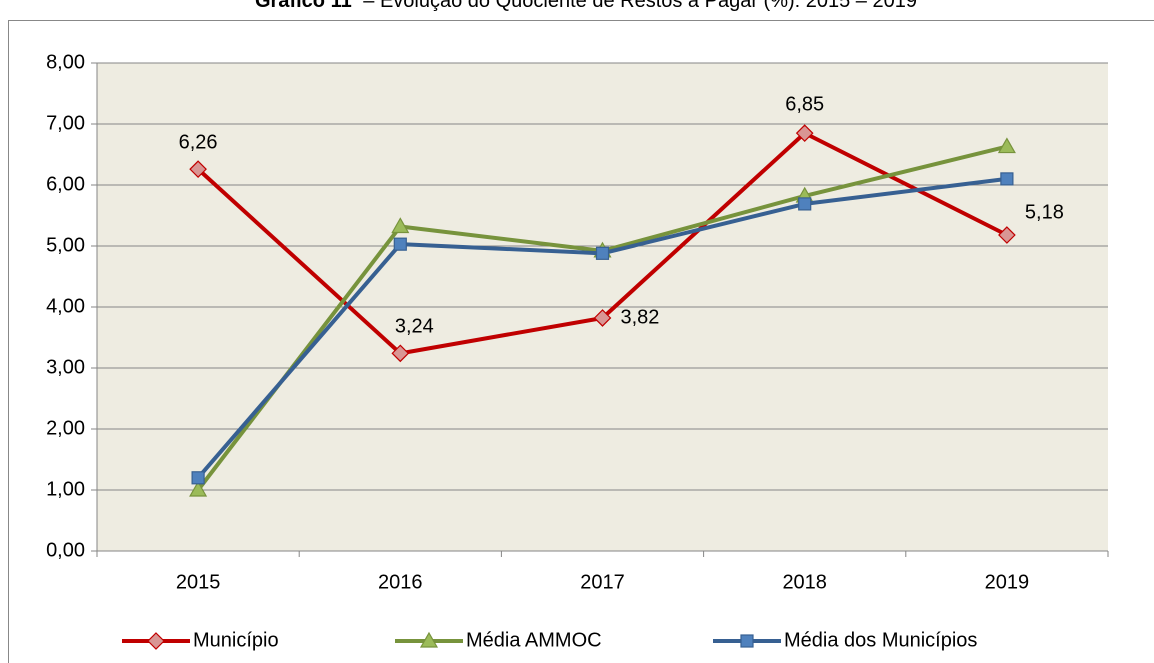 This screenshot has width=1154, height=663. What do you see at coordinates (65, 123) in the screenshot?
I see `y-tick-label: 7,00` at bounding box center [65, 123].